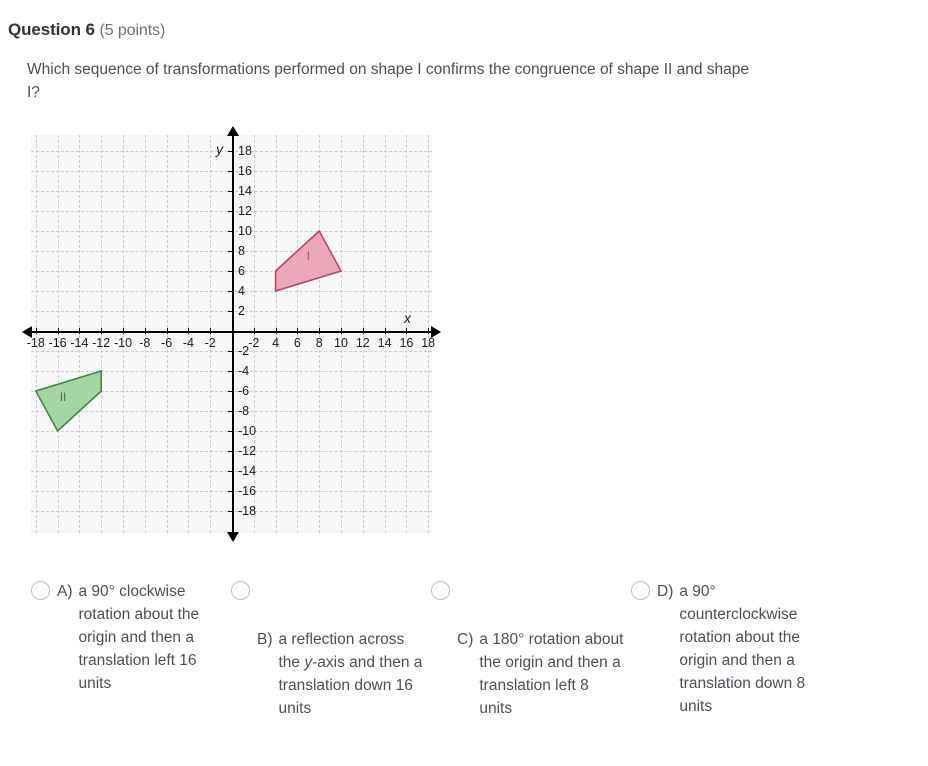  I want to click on radio-option-d, so click(640, 590).